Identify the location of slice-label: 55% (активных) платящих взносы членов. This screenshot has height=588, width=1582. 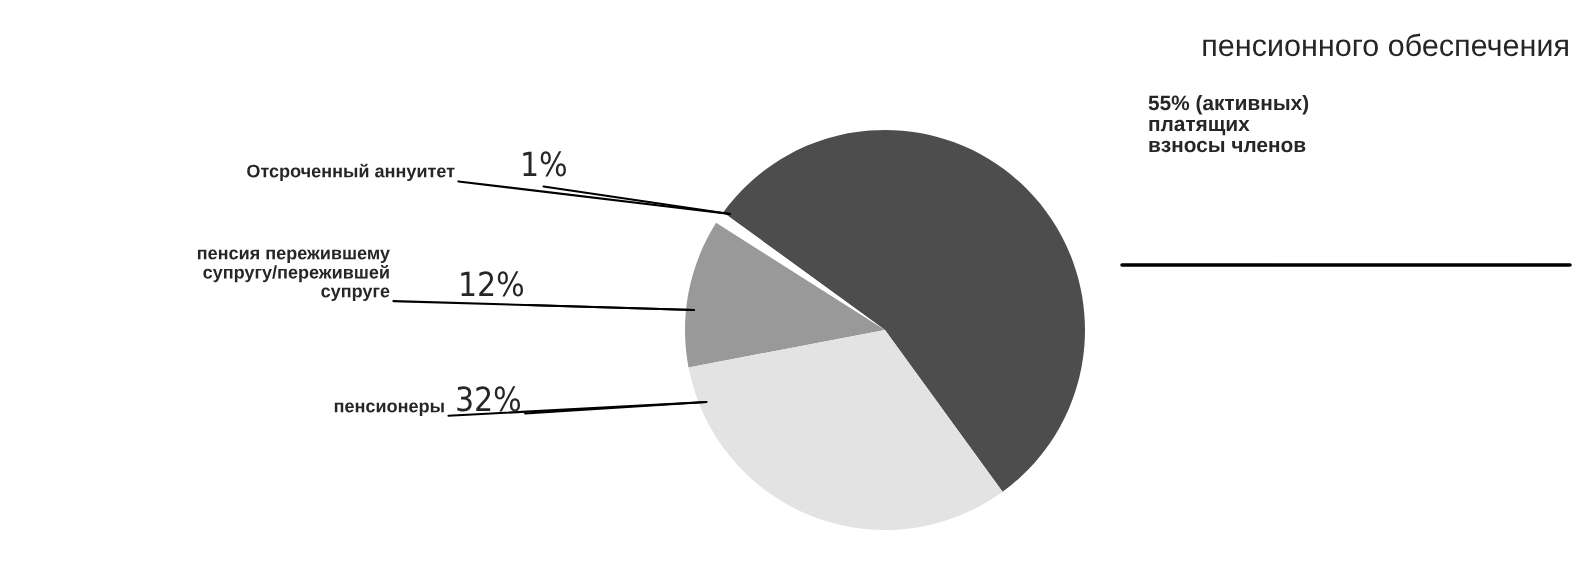
(1228, 124).